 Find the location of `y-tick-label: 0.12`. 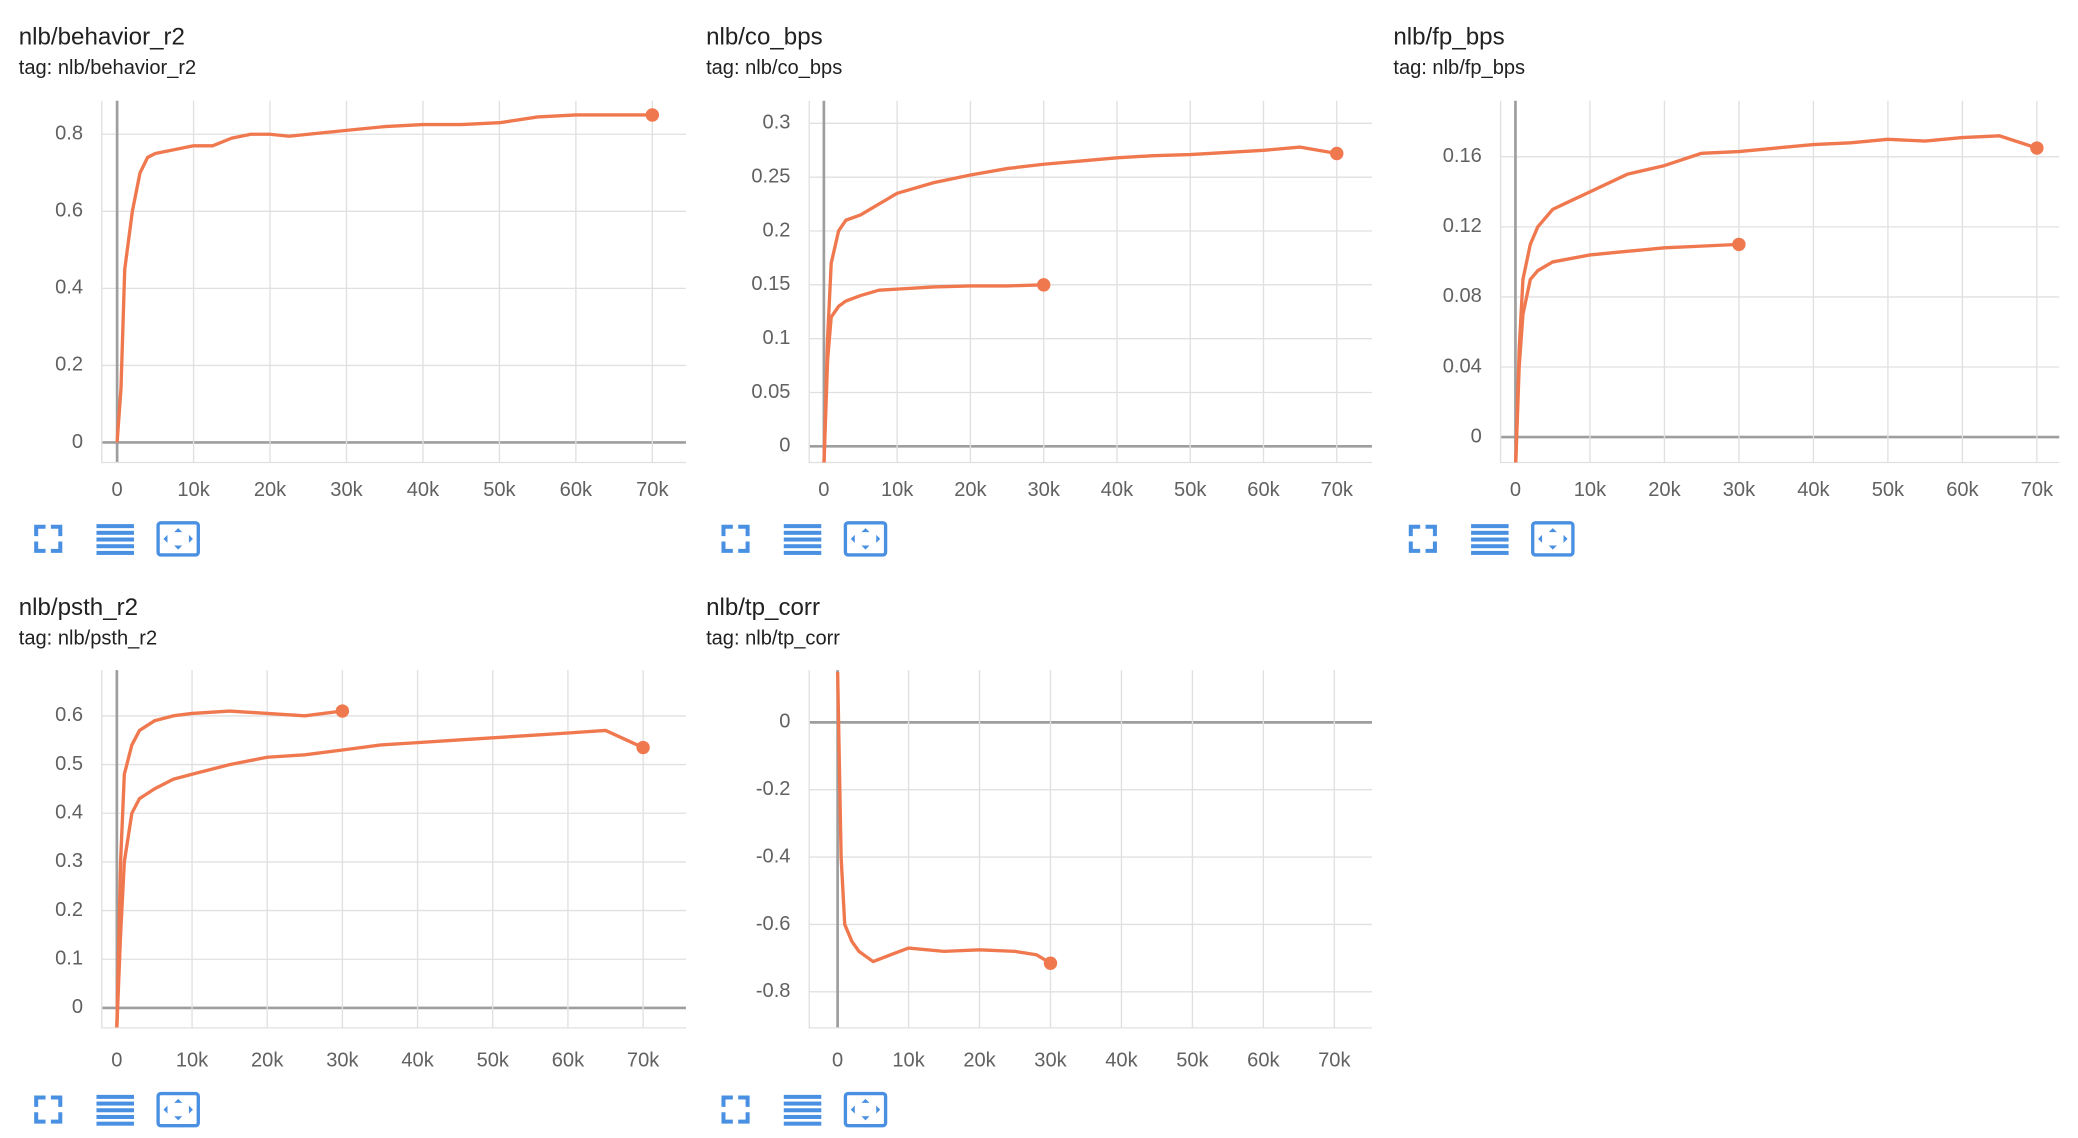

y-tick-label: 0.12 is located at coordinates (1462, 226).